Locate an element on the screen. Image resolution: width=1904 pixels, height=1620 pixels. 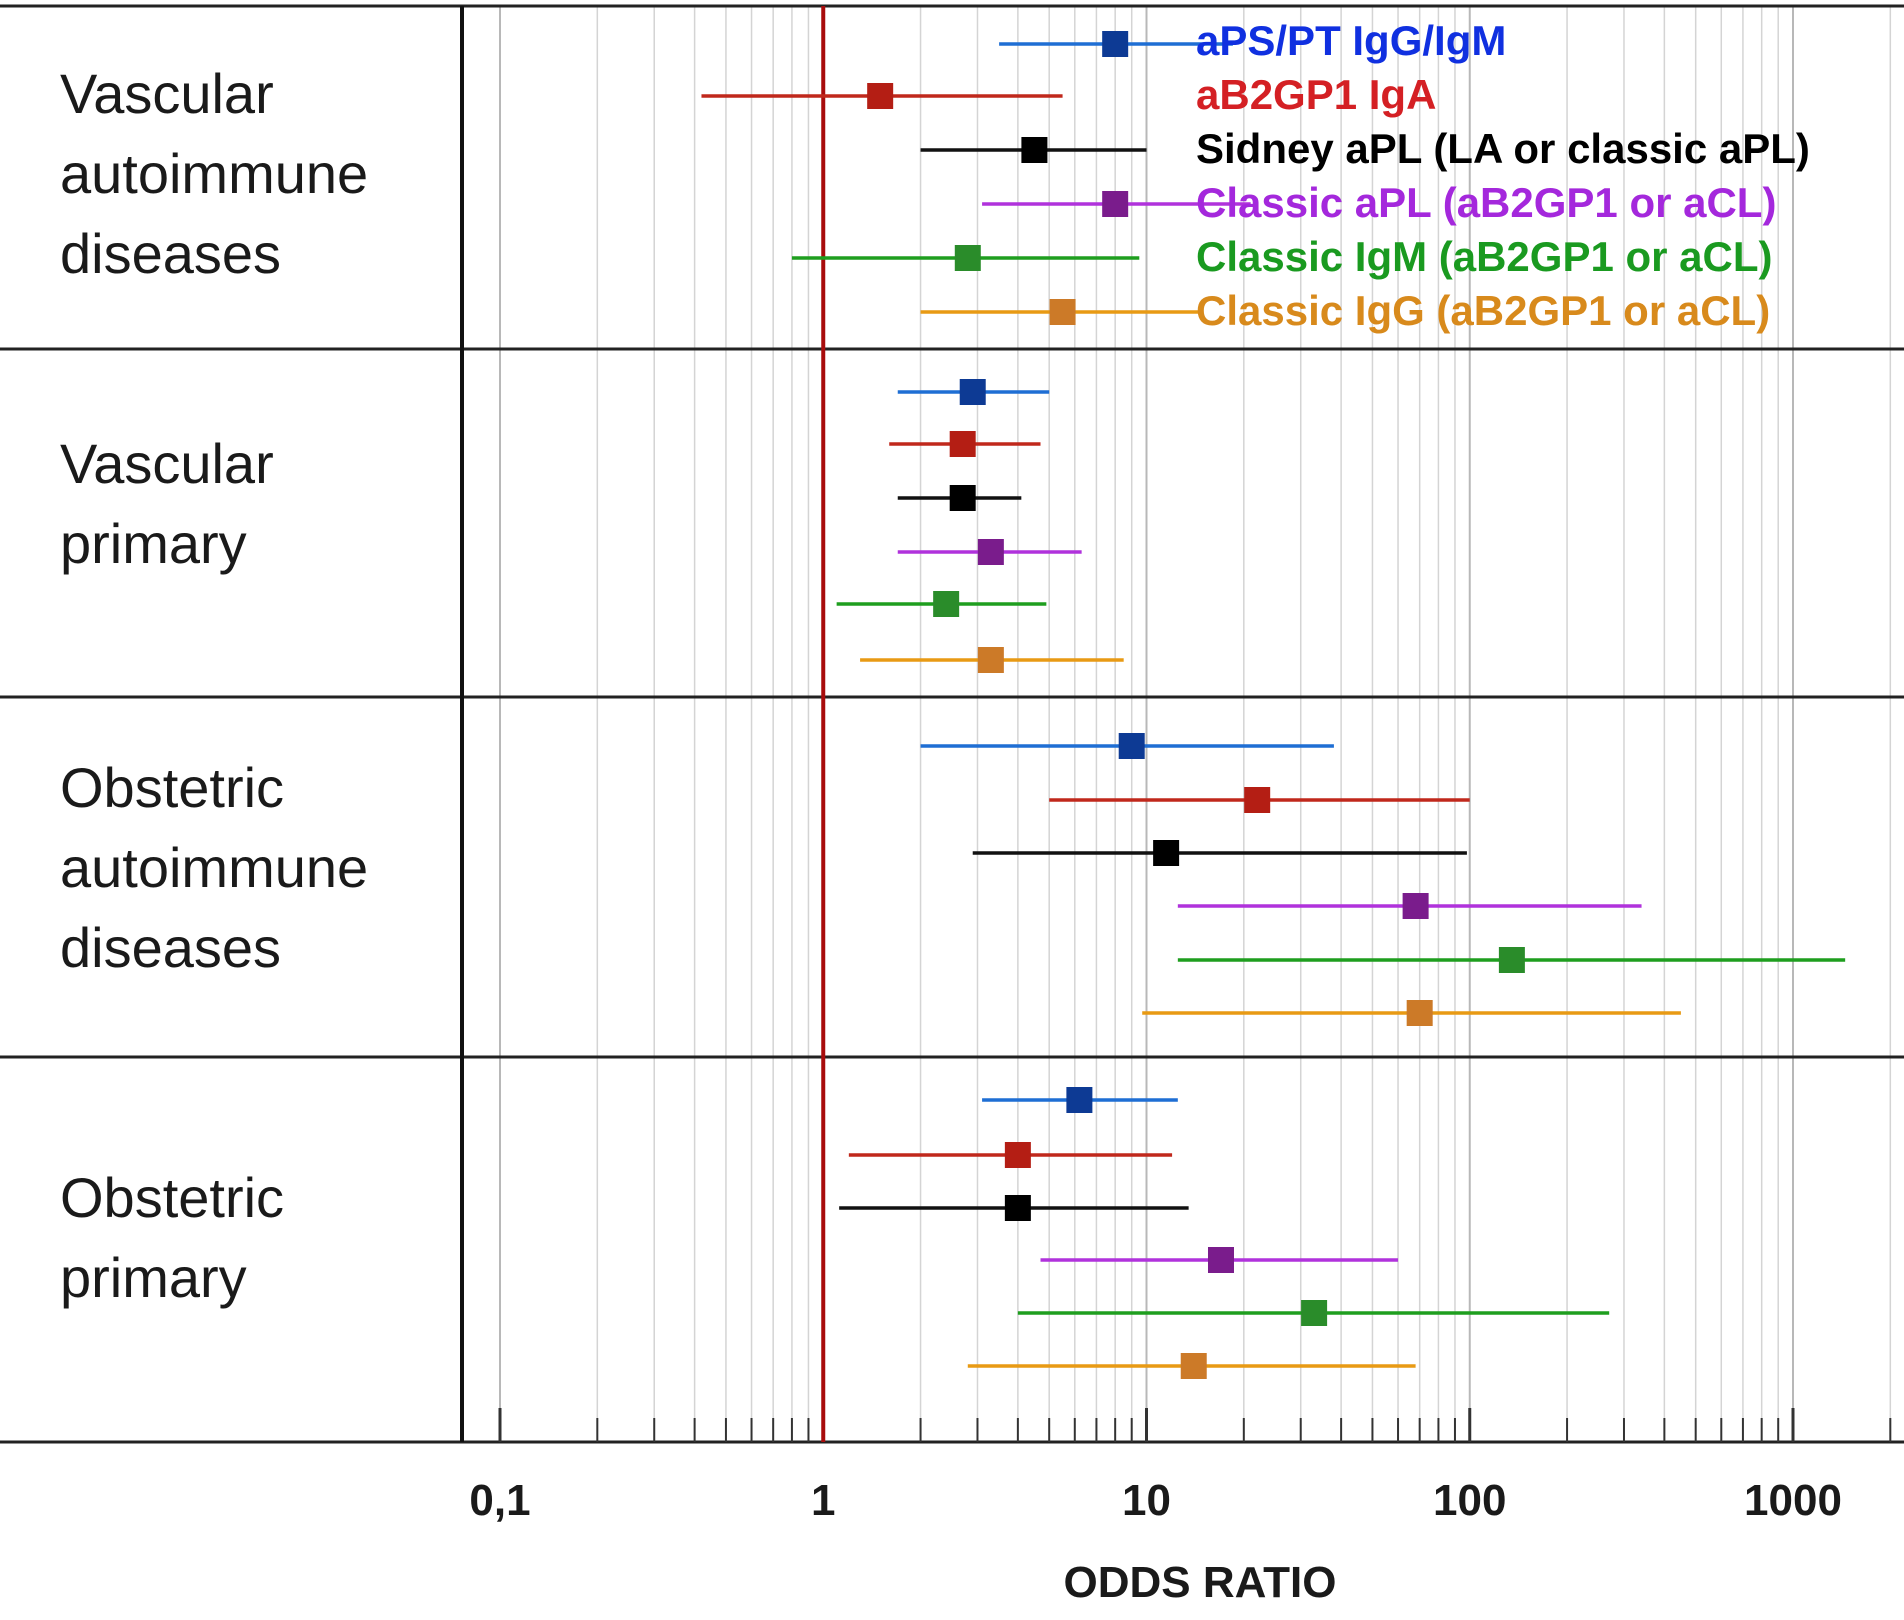
legend-item: Sidney aPL (LA or classic aPL) is located at coordinates (1503, 148).